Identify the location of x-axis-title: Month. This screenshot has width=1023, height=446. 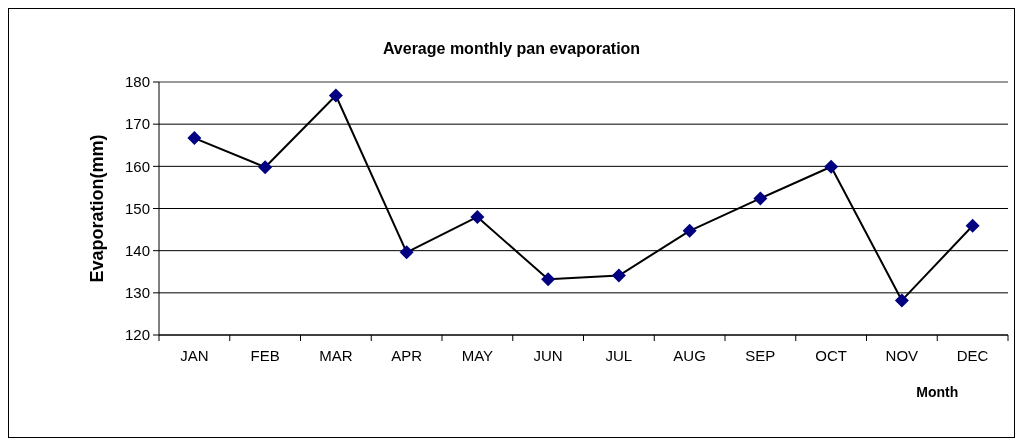
(937, 392).